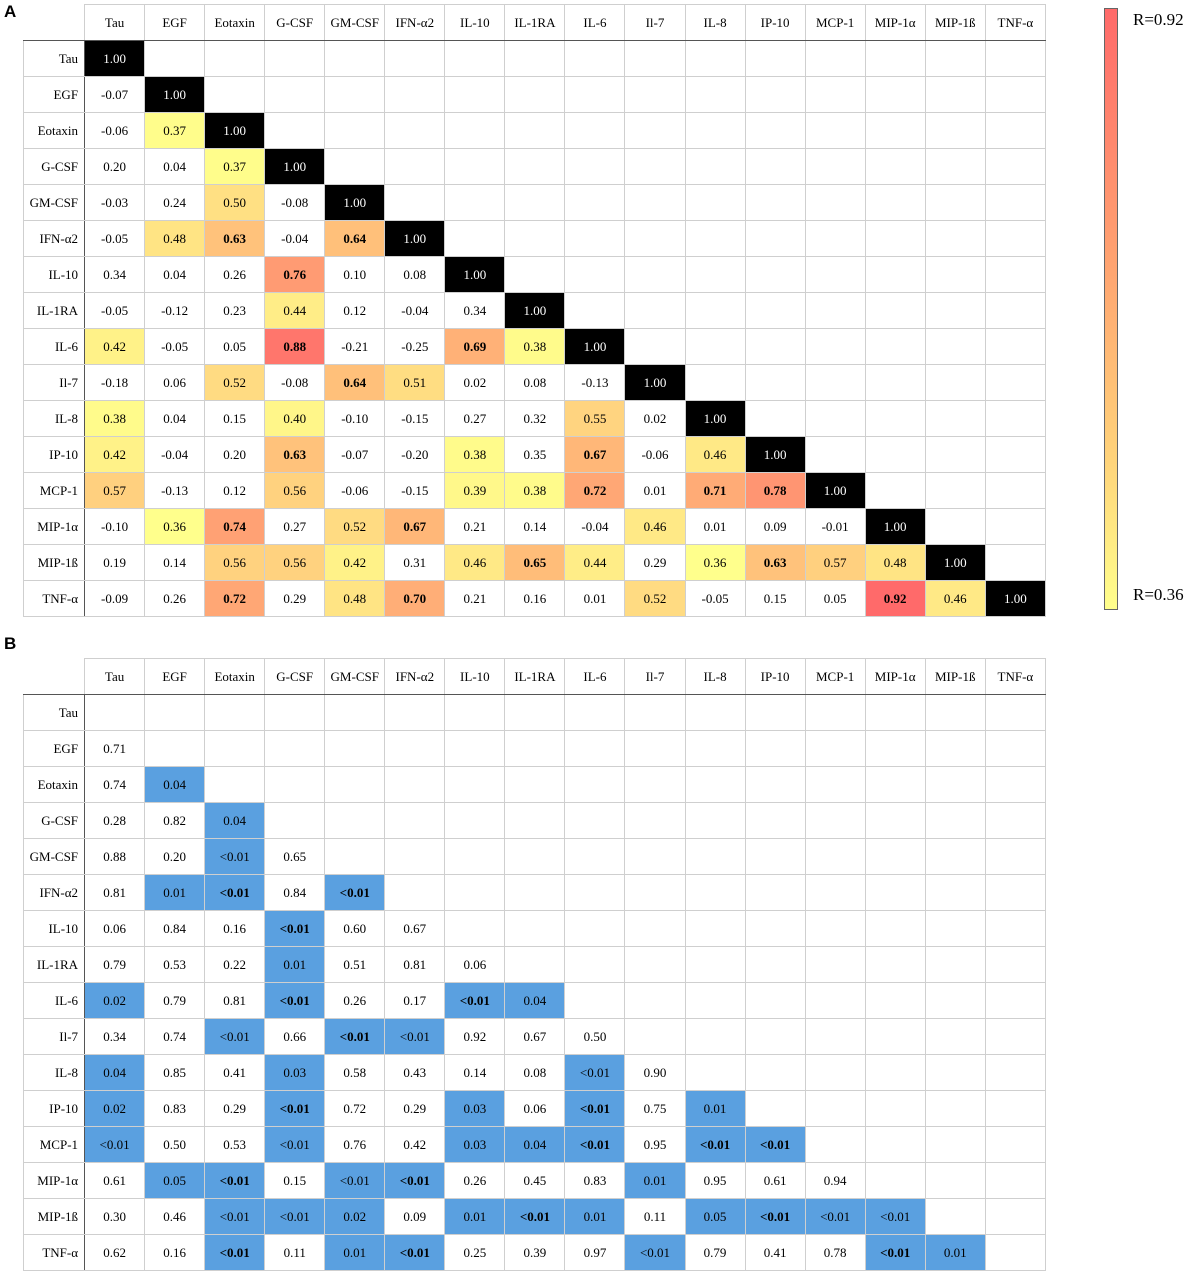  What do you see at coordinates (54, 892) in the screenshot?
I see `row-header: IFN-α2` at bounding box center [54, 892].